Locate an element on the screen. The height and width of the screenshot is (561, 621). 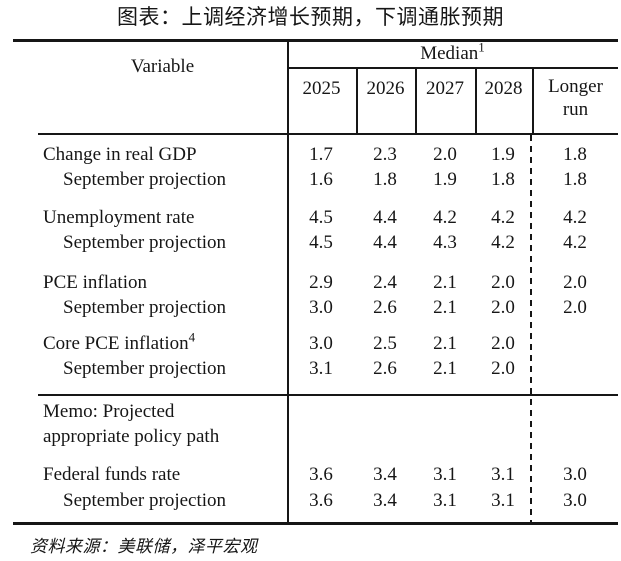
value-cell: 2.5 is located at coordinates (385, 343).